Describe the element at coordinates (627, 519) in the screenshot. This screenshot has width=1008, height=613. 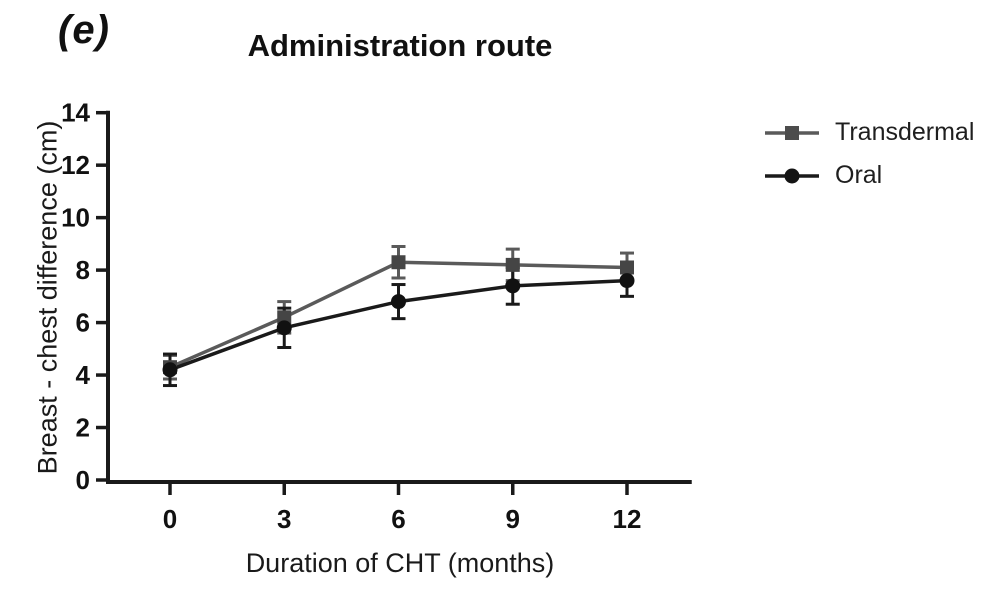
I see `x-tick-label-12: 12` at that location.